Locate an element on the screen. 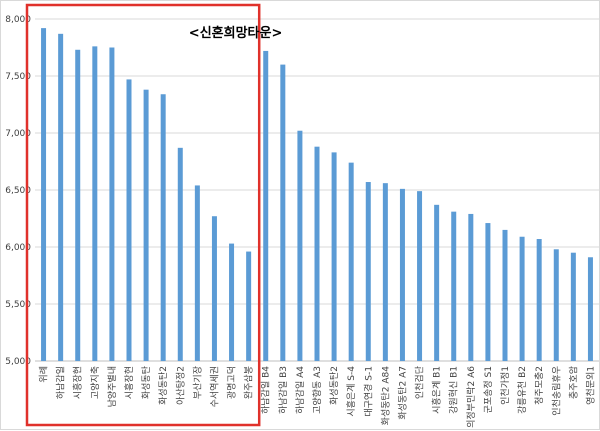  category-label: 군포송정 S1 is located at coordinates (488, 389).